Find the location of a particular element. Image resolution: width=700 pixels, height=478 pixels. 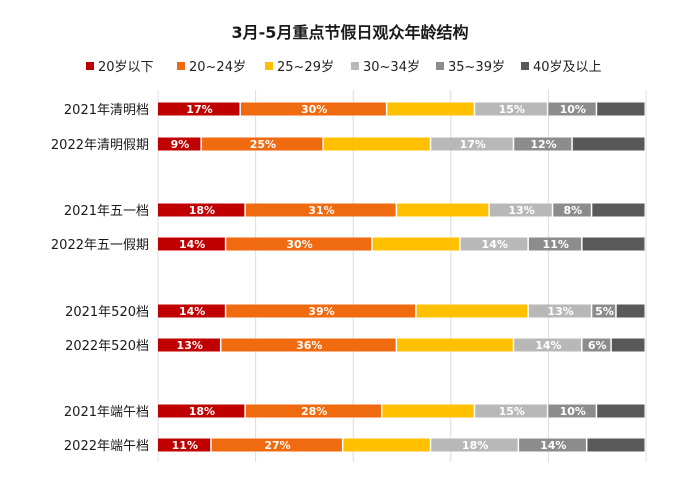

category-label: 2022年清明假期 is located at coordinates (100, 145).